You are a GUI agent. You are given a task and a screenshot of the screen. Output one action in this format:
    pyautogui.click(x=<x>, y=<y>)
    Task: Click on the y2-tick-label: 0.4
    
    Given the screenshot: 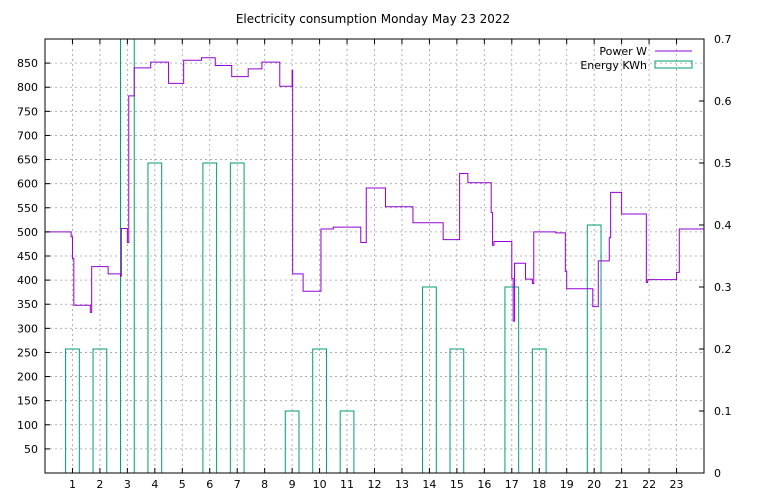 What is the action you would take?
    pyautogui.click(x=723, y=225)
    